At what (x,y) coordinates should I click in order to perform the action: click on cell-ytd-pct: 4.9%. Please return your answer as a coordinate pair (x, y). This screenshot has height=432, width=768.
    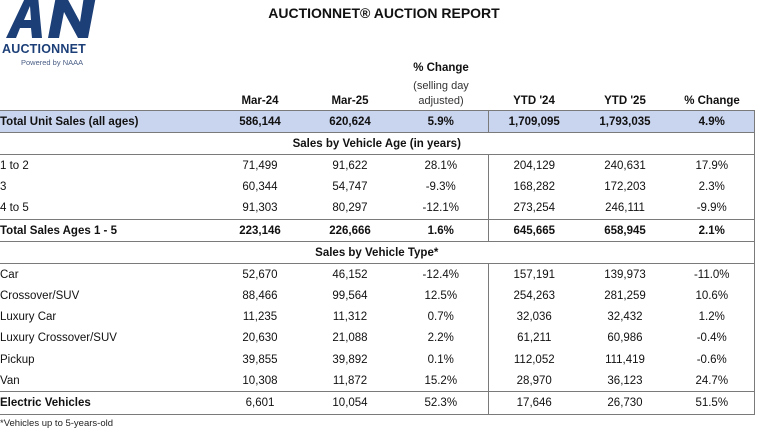
    Looking at the image, I should click on (712, 121).